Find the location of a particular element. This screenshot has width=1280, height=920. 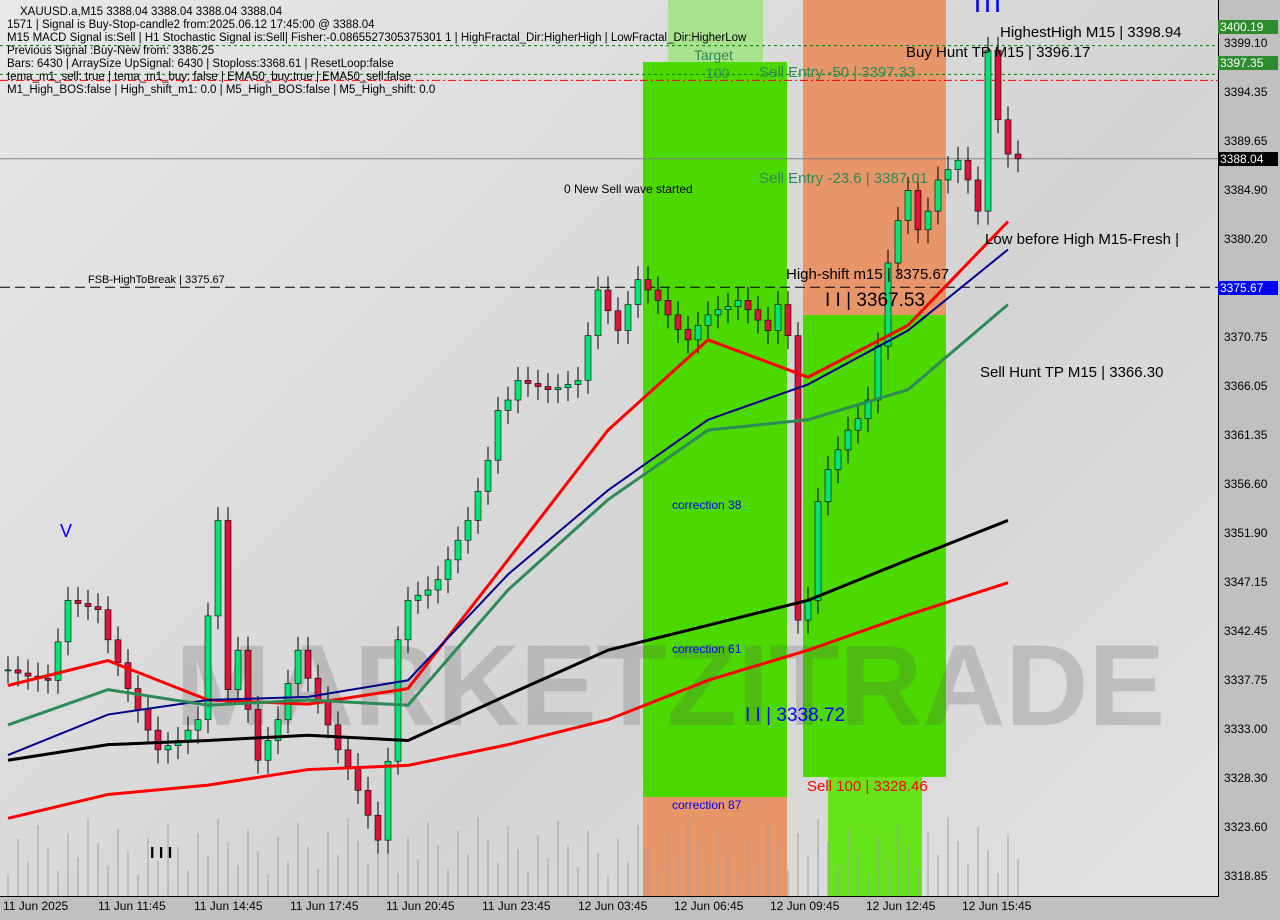

x-tick-label: 11 Jun 11:45 is located at coordinates (132, 906).